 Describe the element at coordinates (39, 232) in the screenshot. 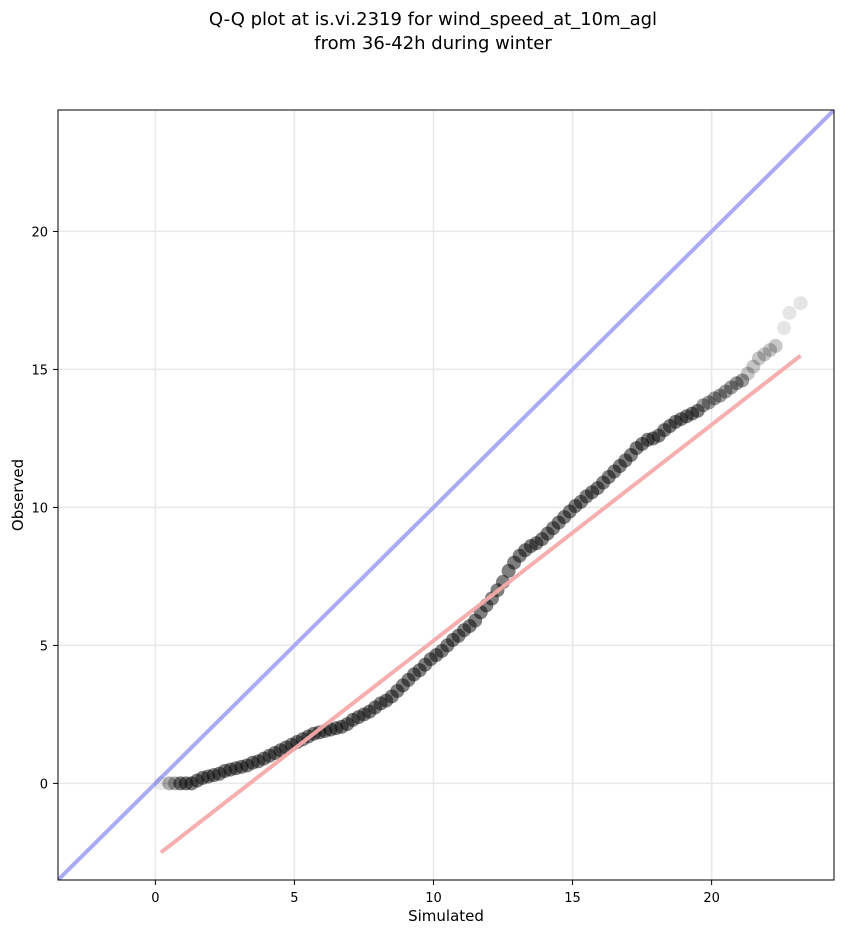

I see `y-tick-label: 20` at that location.